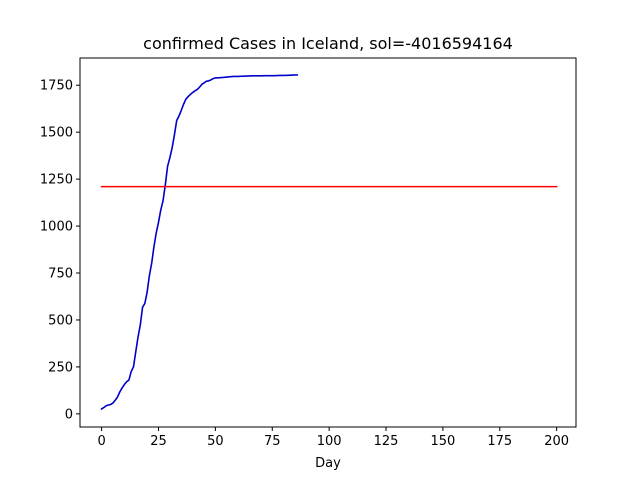 The height and width of the screenshot is (480, 640). I want to click on y-tick-label: 250, so click(60, 367).